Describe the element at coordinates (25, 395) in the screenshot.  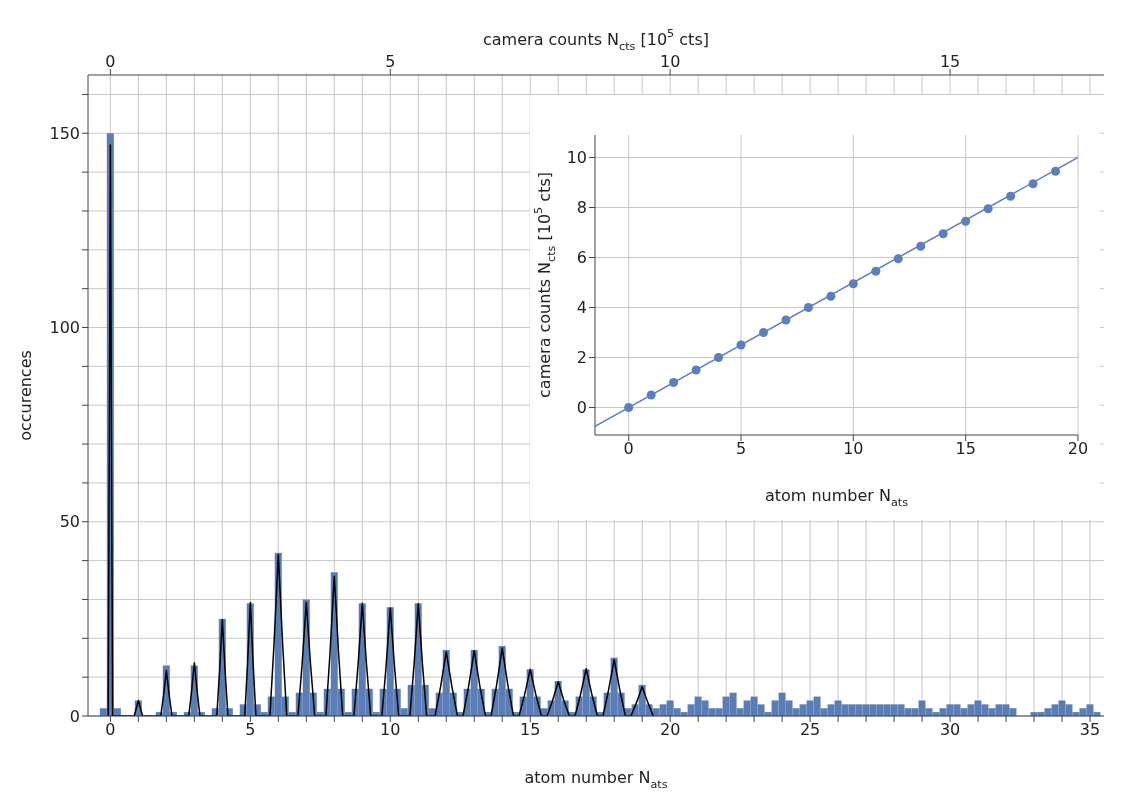
I see `y-axis-title: occurences` at that location.